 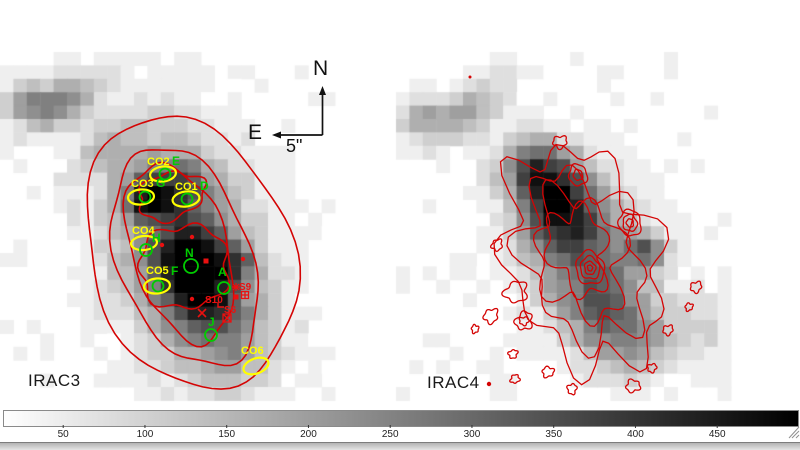 I want to click on green-source-letter-h: H, so click(x=156, y=238).